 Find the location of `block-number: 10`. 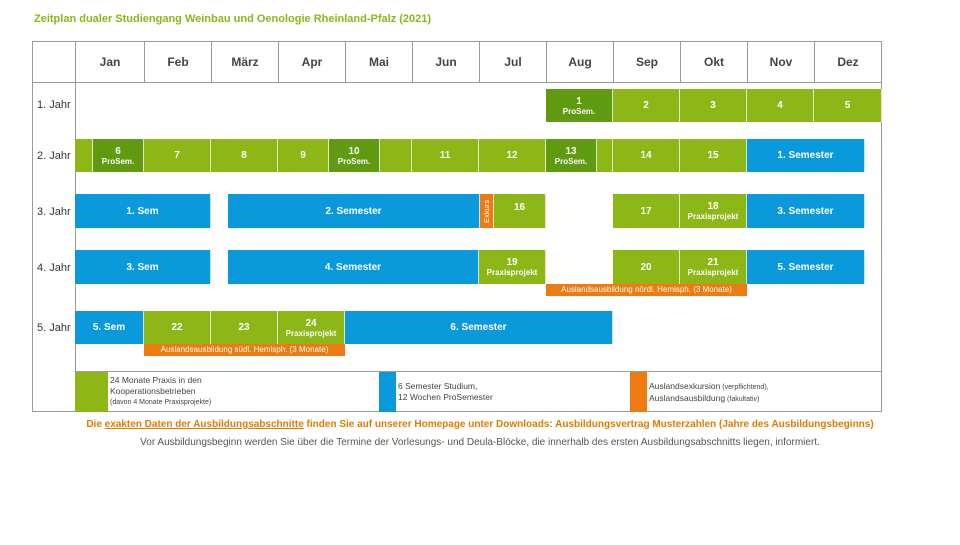

block-number: 10 is located at coordinates (354, 151).